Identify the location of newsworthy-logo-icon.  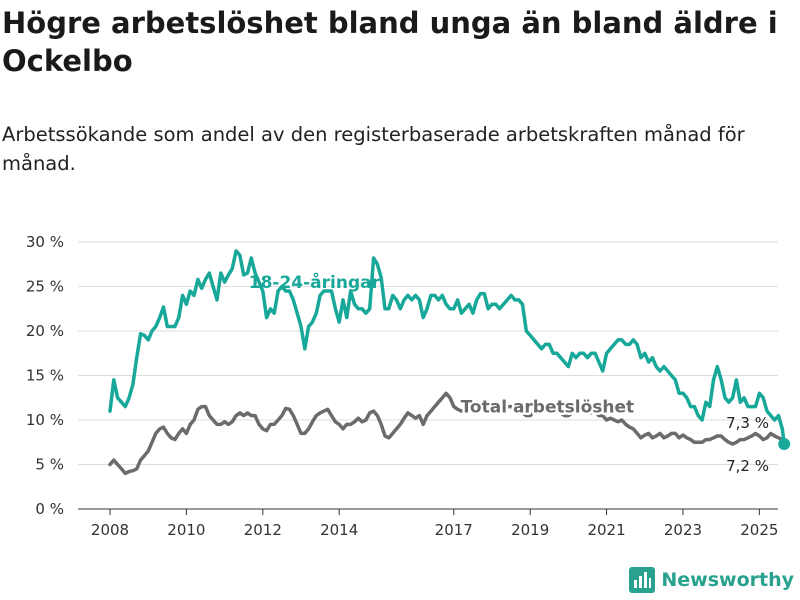
(642, 580).